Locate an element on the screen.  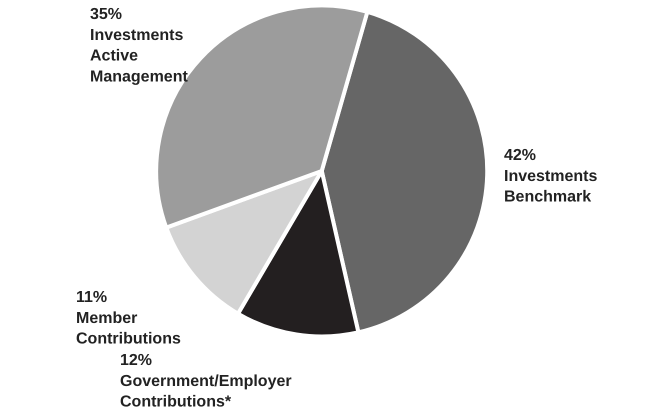
data-label: 35% is located at coordinates (106, 14).